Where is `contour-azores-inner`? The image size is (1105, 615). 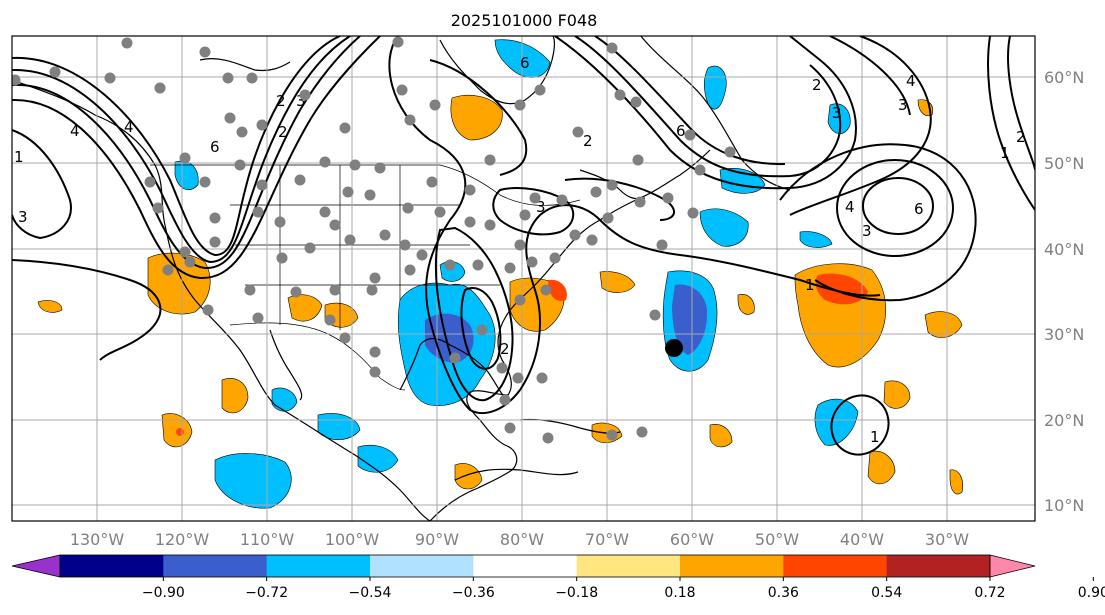
contour-azores-inner is located at coordinates (898, 206).